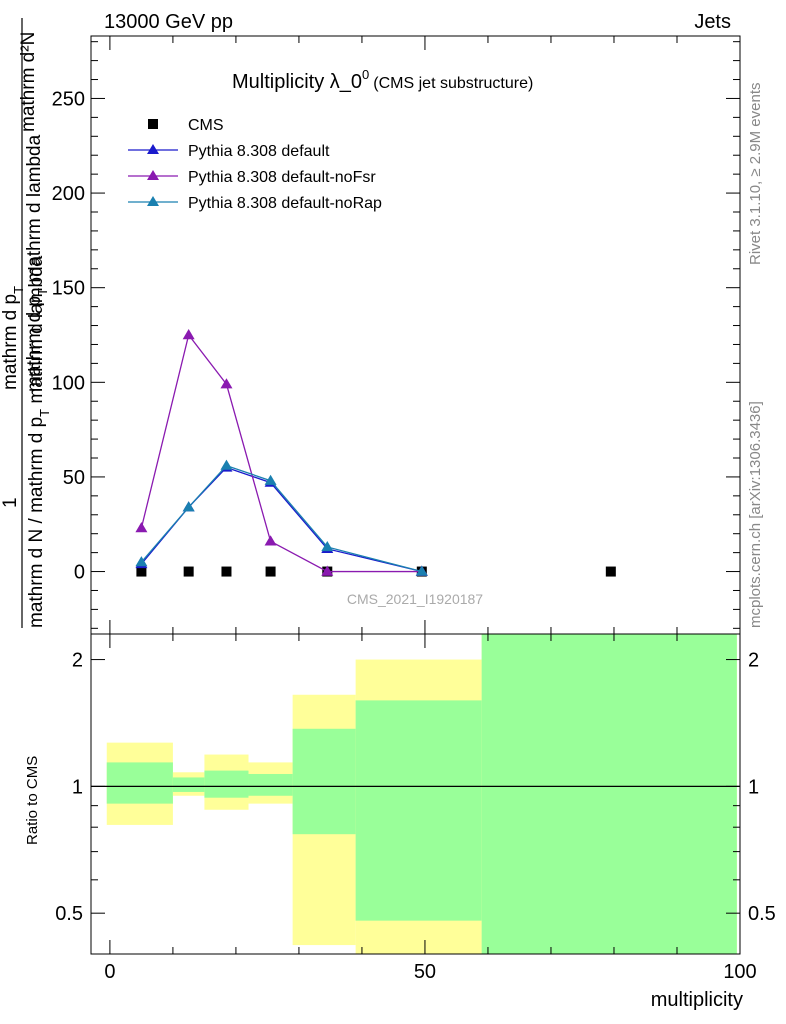 This screenshot has width=786, height=1024. Describe the element at coordinates (297, 82) in the screenshot. I see `main-title-text: Multiplicity λ_0` at that location.